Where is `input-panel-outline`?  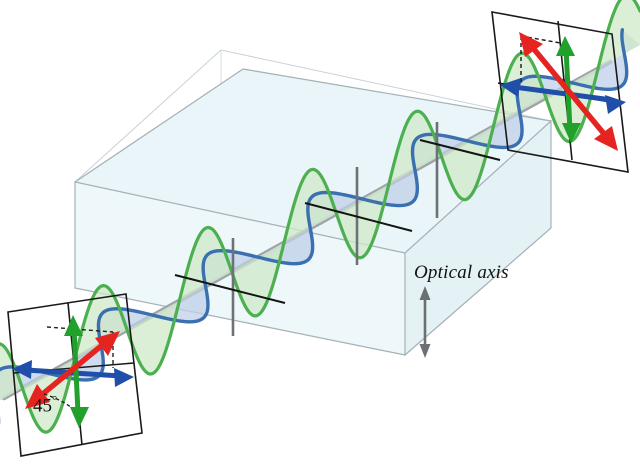
input-panel-outline is located at coordinates (75, 375).